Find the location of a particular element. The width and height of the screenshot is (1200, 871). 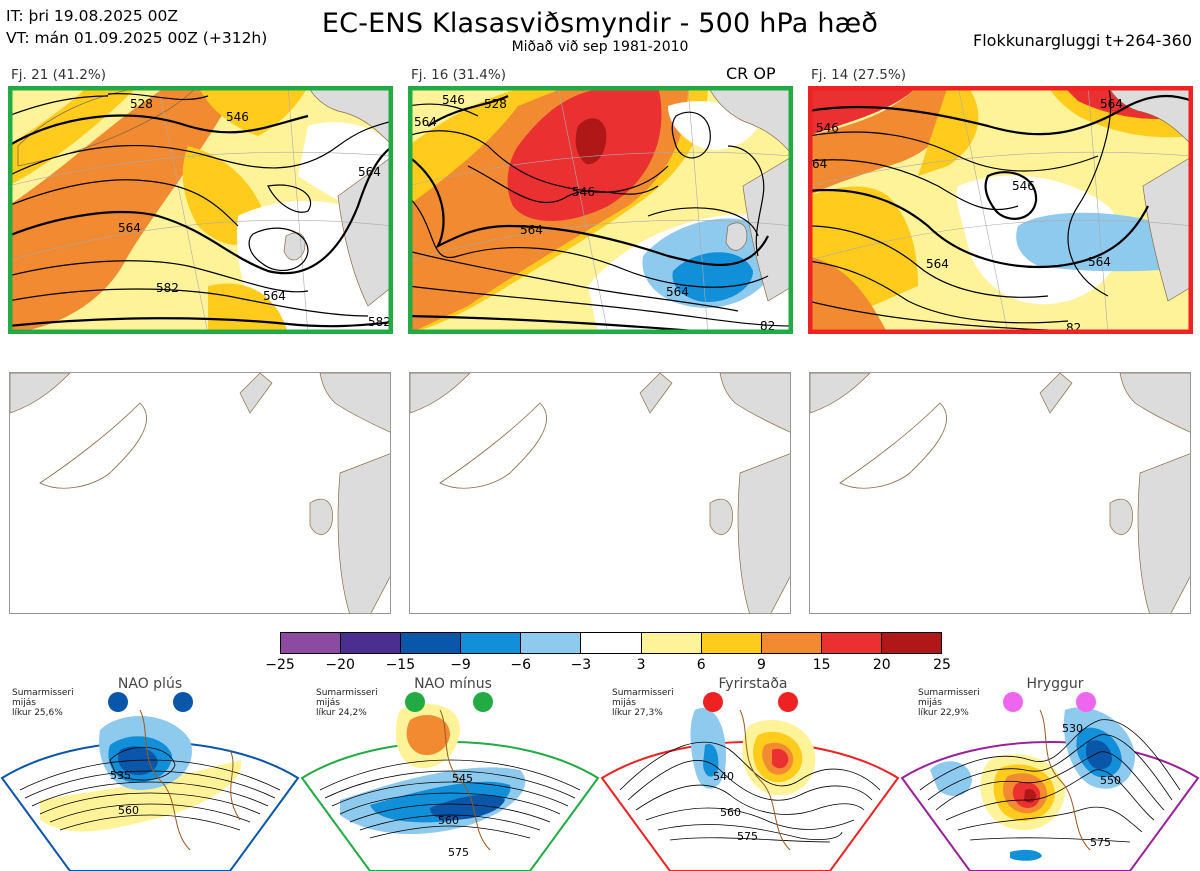

contour-label: 545 is located at coordinates (462, 778).